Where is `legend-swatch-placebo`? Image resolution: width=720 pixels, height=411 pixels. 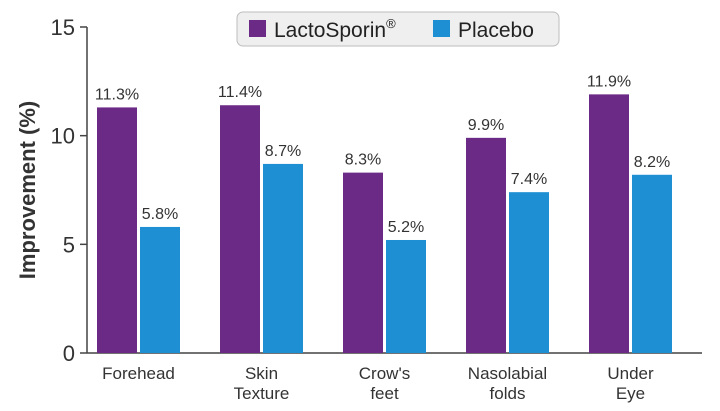
legend-swatch-placebo is located at coordinates (441, 28).